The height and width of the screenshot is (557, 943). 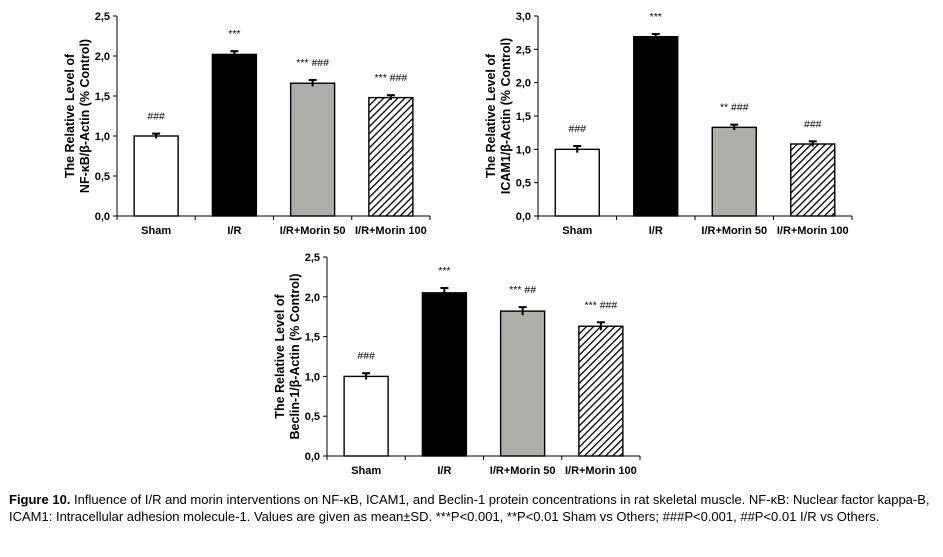 What do you see at coordinates (522, 290) in the screenshot?
I see `significance-label: *** ##` at bounding box center [522, 290].